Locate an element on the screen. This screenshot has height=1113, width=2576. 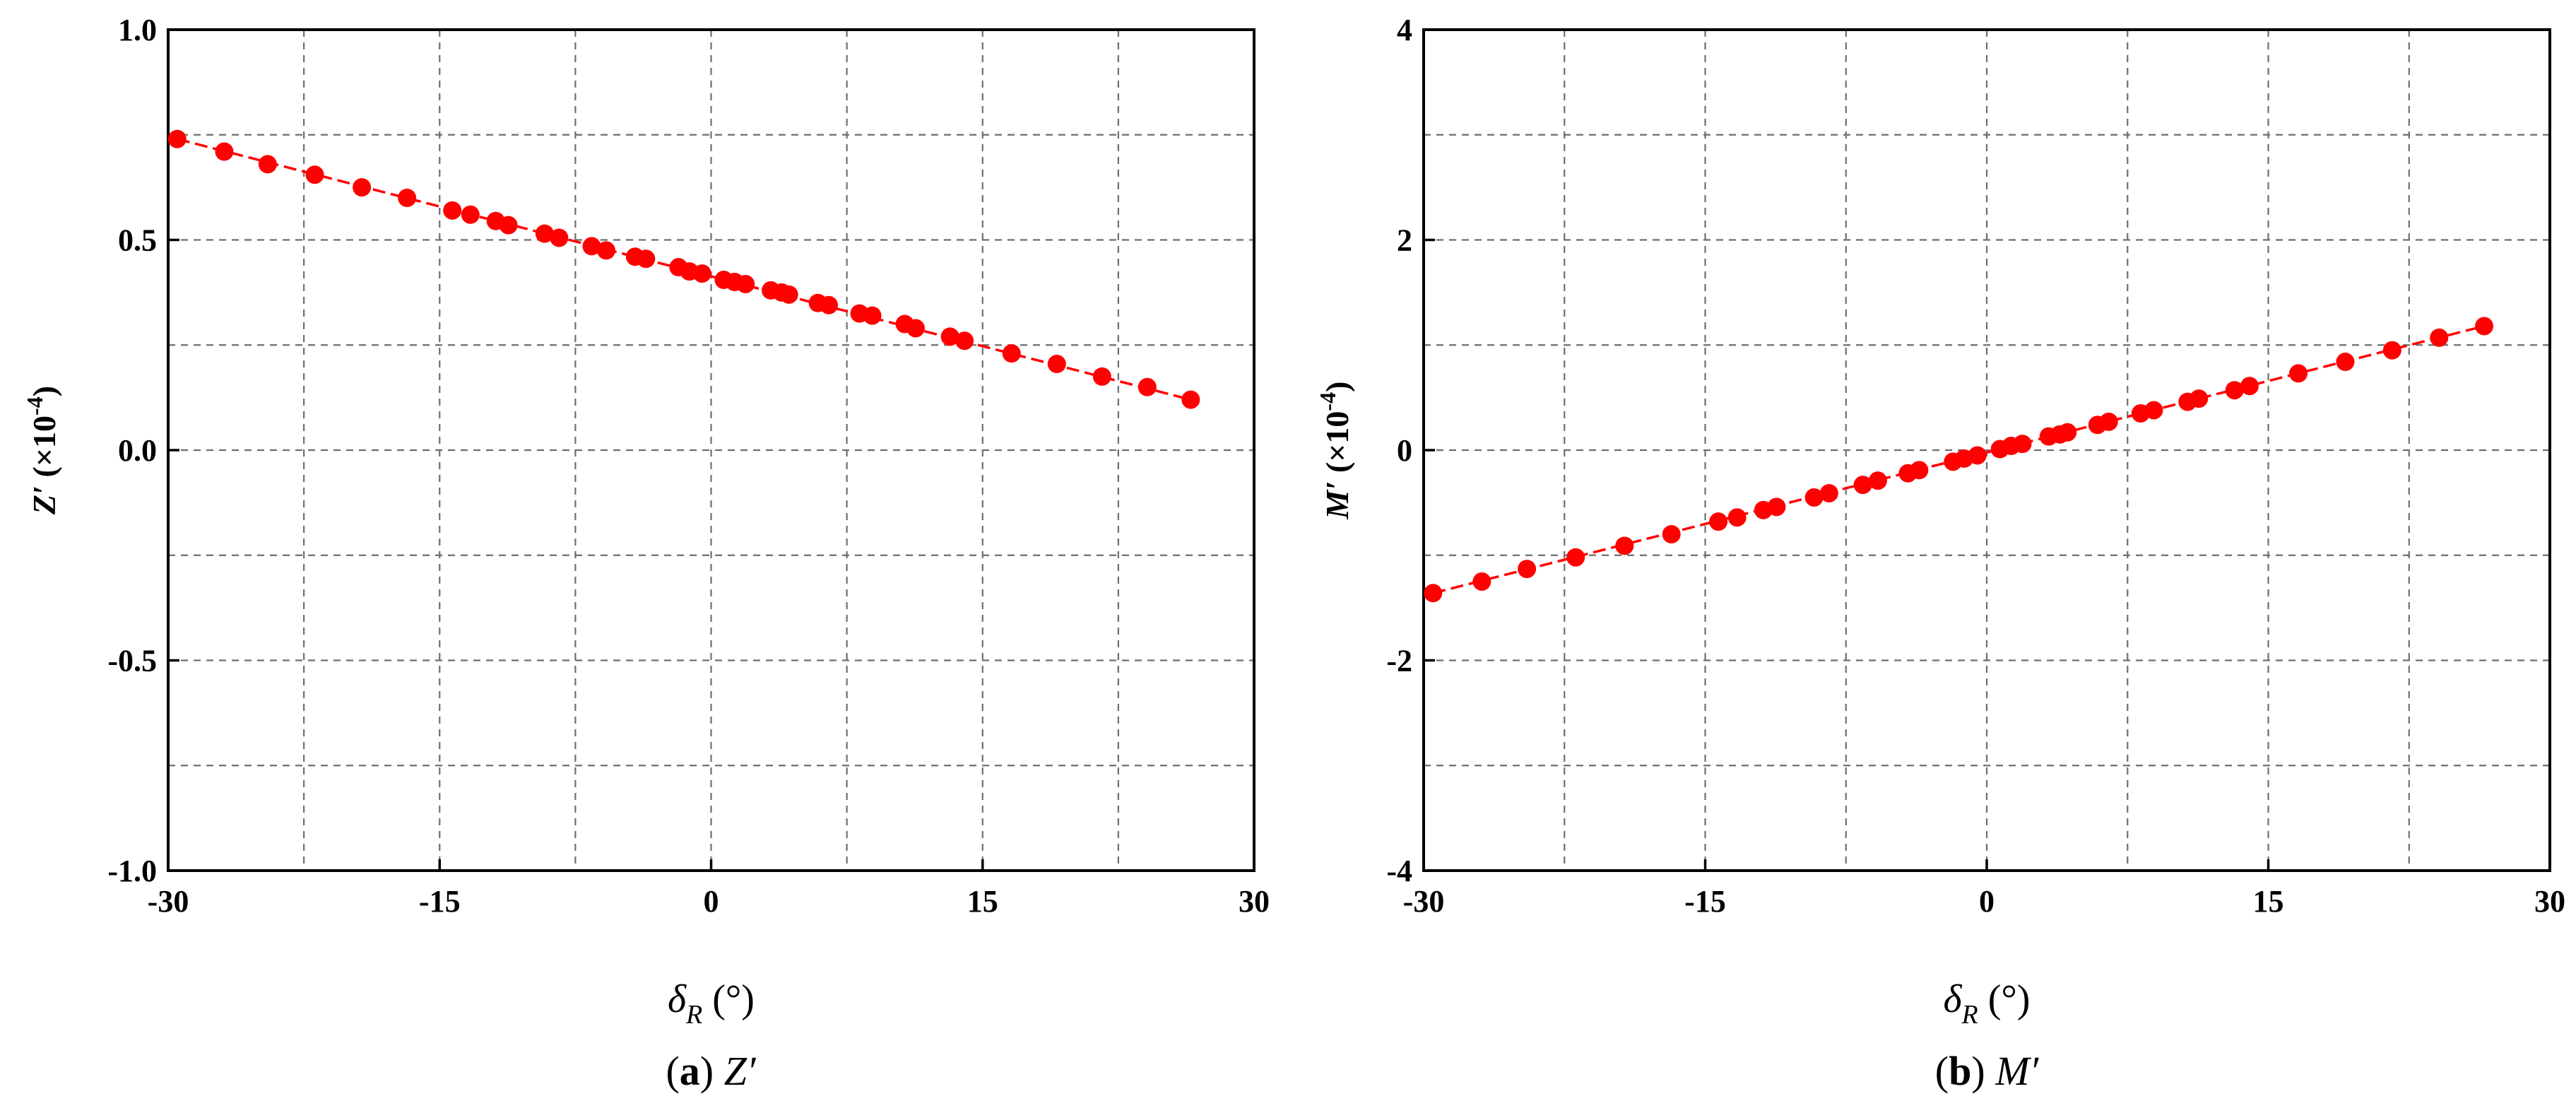
y-tick-label: -0.5 is located at coordinates (132, 661).